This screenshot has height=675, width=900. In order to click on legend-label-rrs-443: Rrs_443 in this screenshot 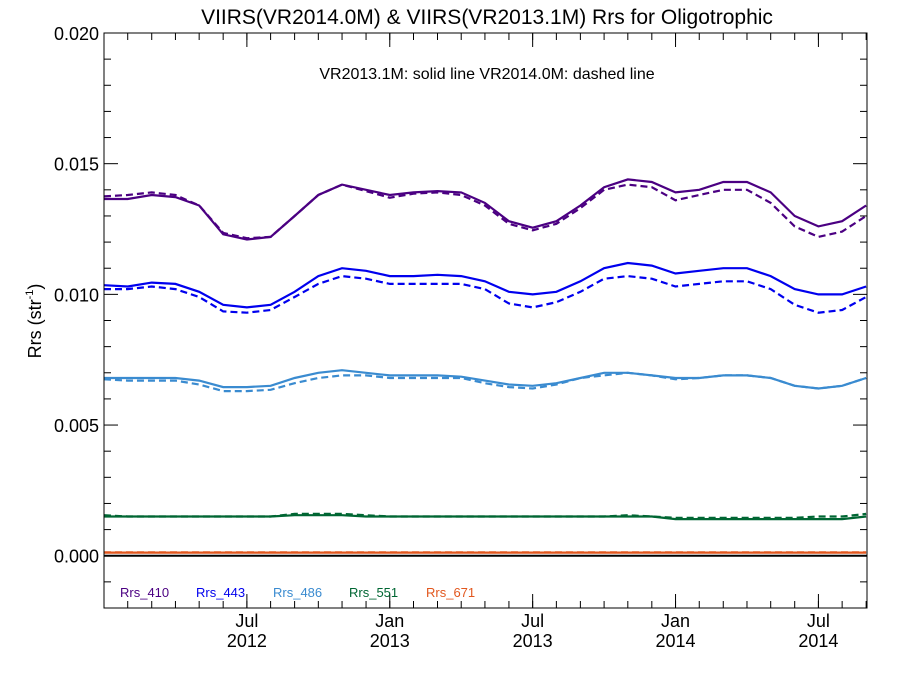, I will do `click(220, 592)`.